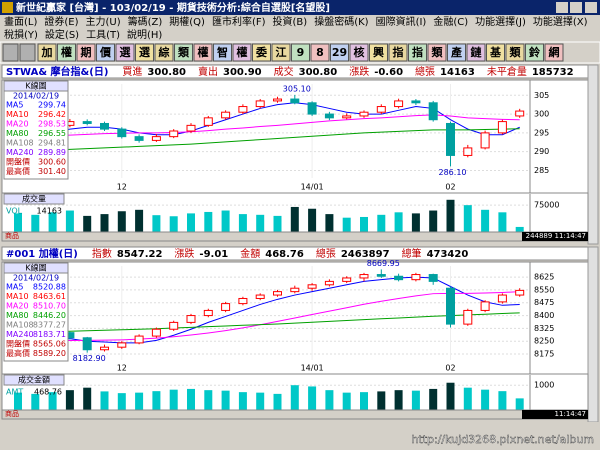 This screenshot has height=450, width=600. I want to click on minimize-button, so click(562, 7).